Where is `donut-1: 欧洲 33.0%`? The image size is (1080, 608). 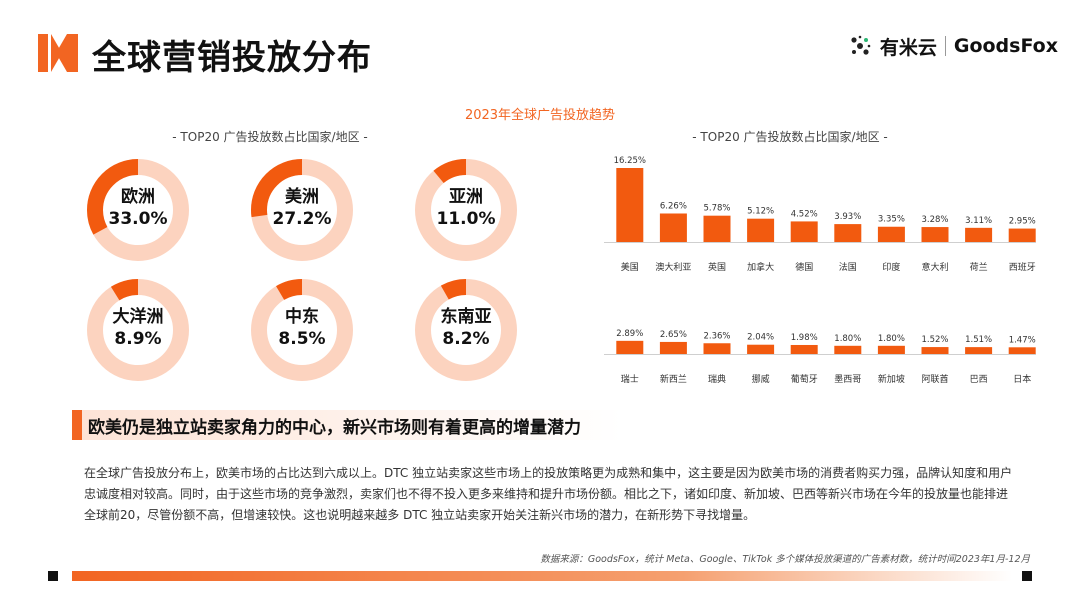
donut-1: 欧洲 33.0% is located at coordinates (138, 210).